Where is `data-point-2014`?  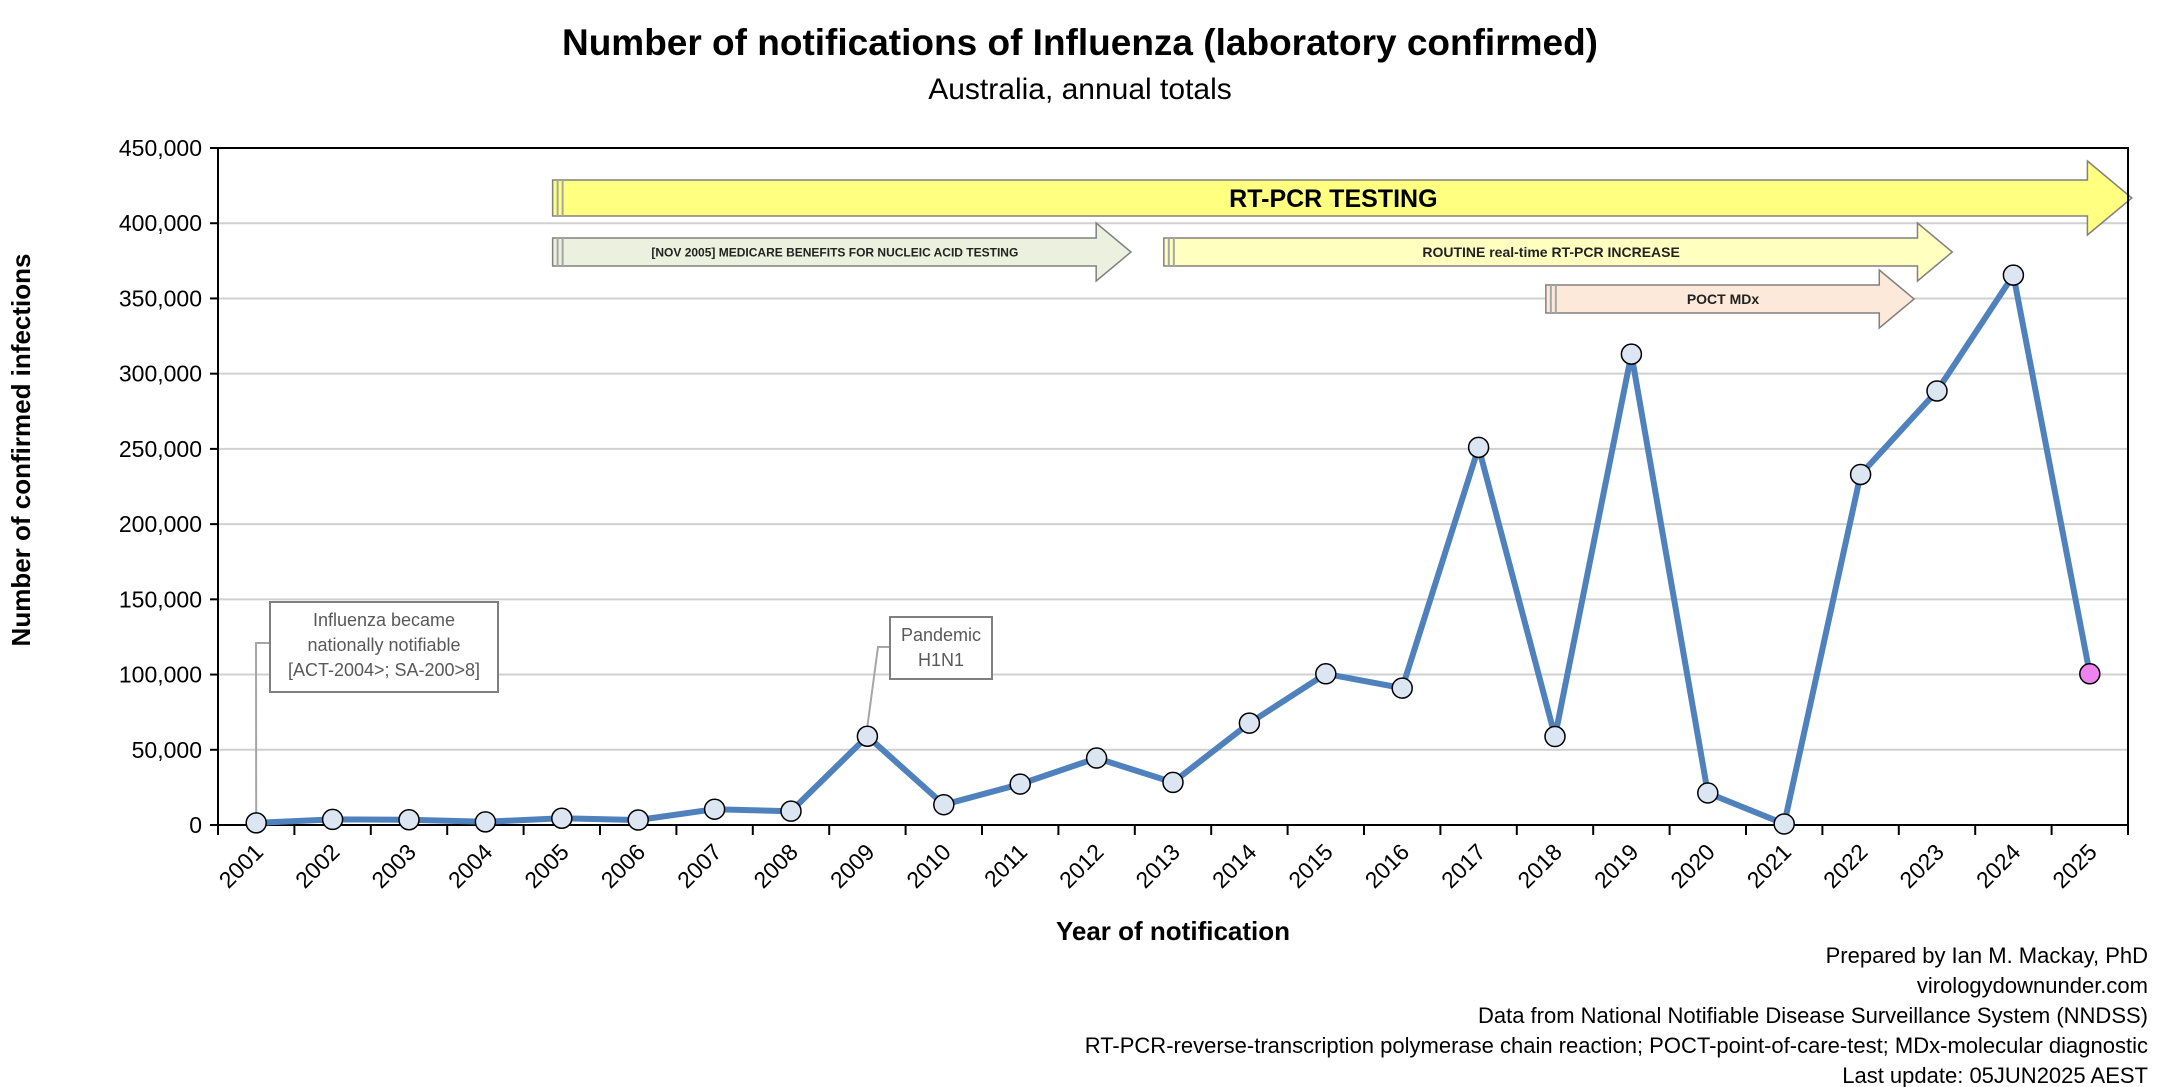
data-point-2014 is located at coordinates (1249, 723).